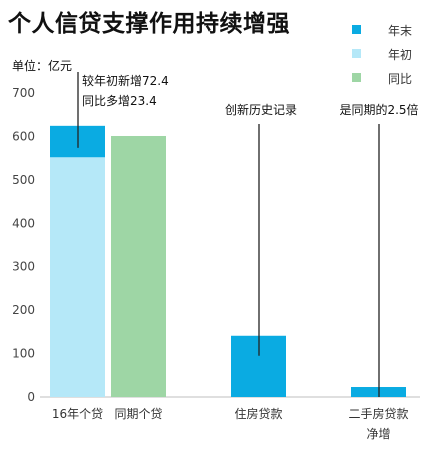  I want to click on legend-swatch-year-end, so click(356, 29).